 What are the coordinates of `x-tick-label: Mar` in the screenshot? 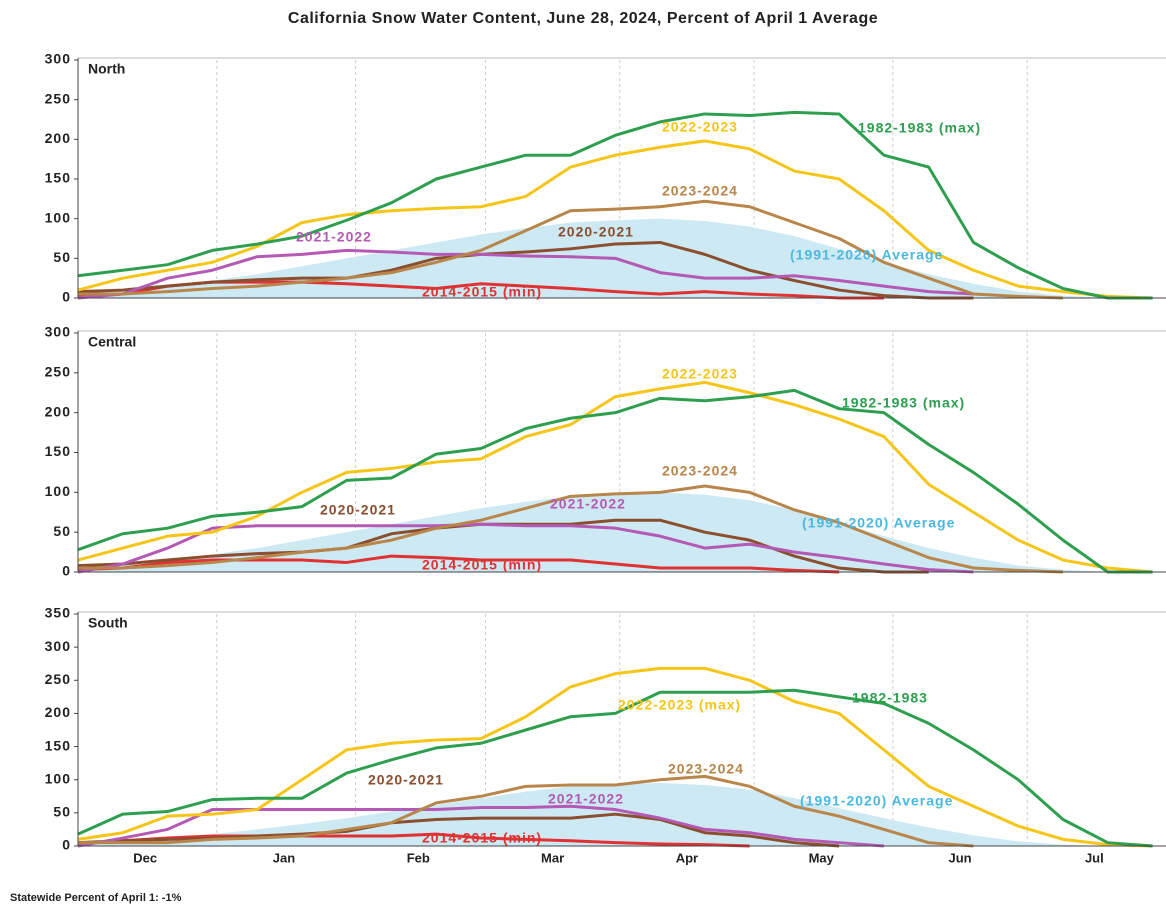 It's located at (552, 857).